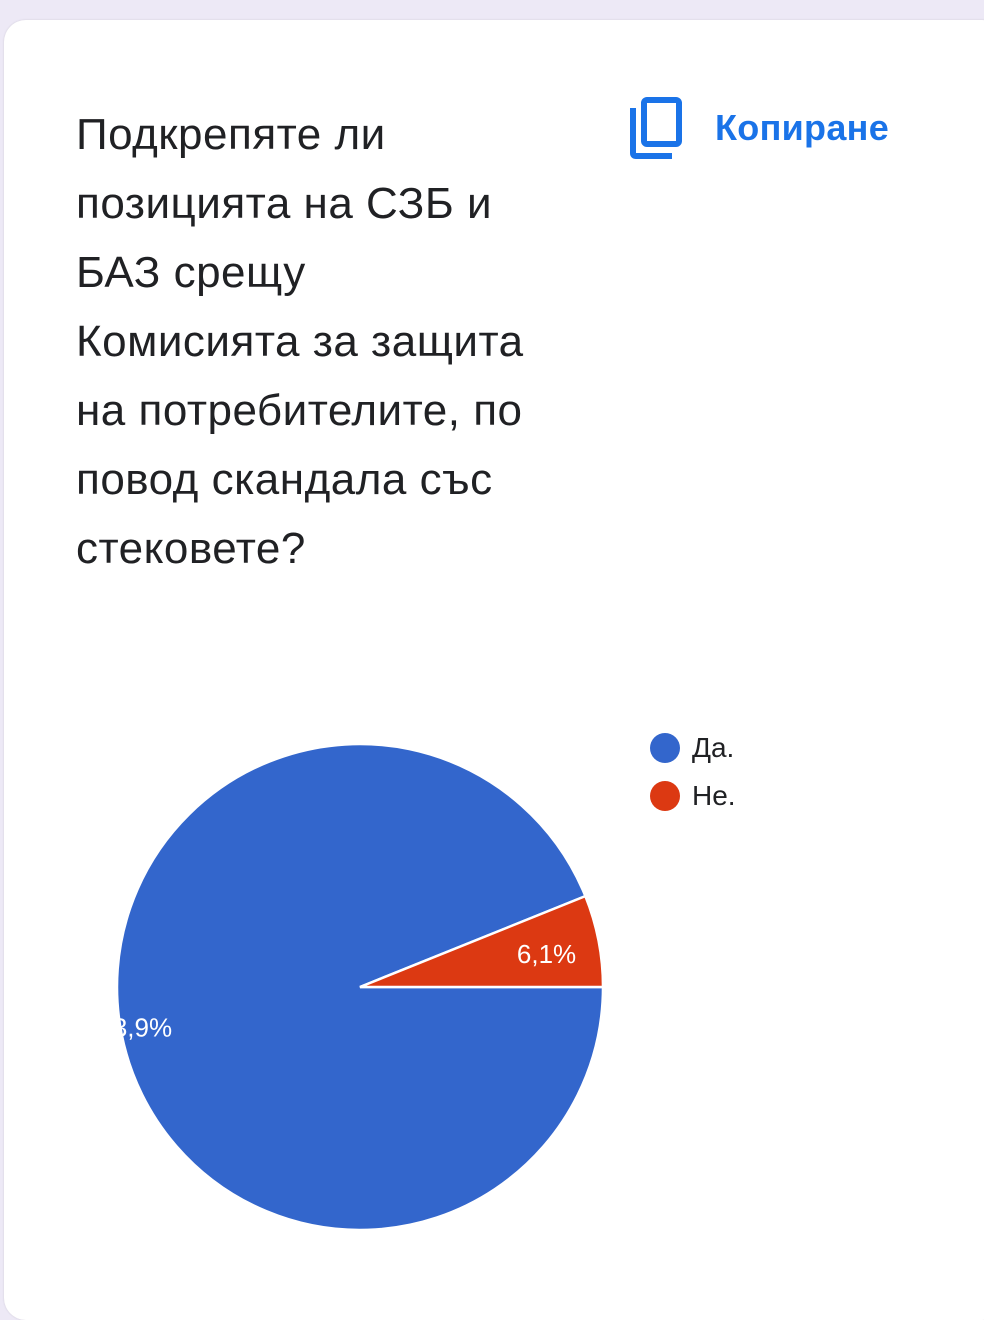 The image size is (984, 1320). I want to click on copy-button: Копиране, so click(759, 128).